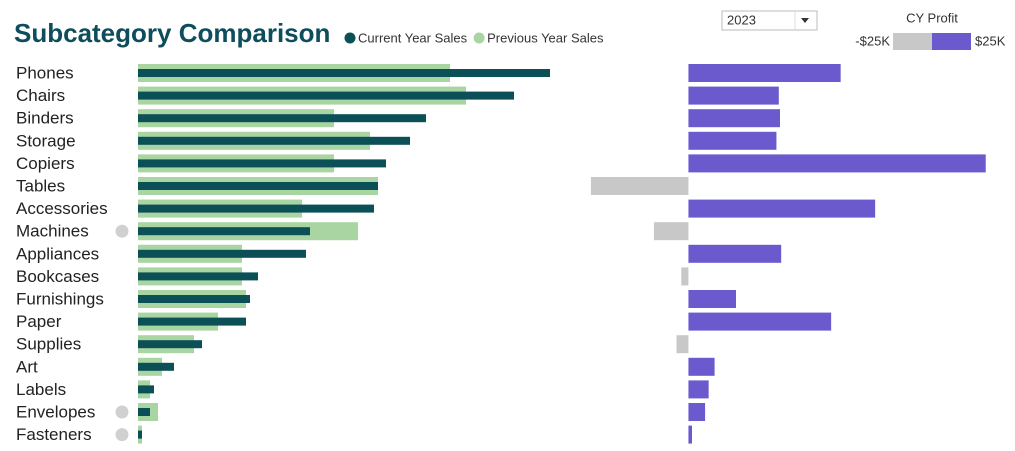 This screenshot has height=451, width=1015. I want to click on profit-legend-title: CY Profit, so click(932, 17).